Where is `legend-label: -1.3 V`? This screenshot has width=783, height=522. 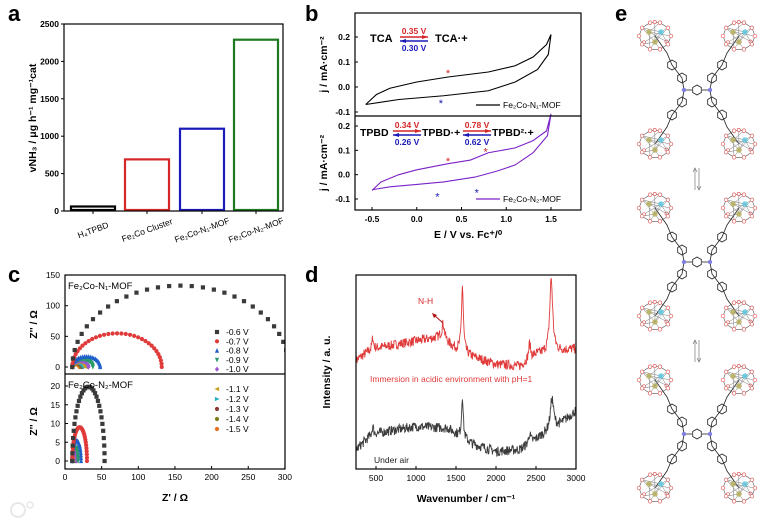
legend-label: -1.3 V is located at coordinates (237, 409).